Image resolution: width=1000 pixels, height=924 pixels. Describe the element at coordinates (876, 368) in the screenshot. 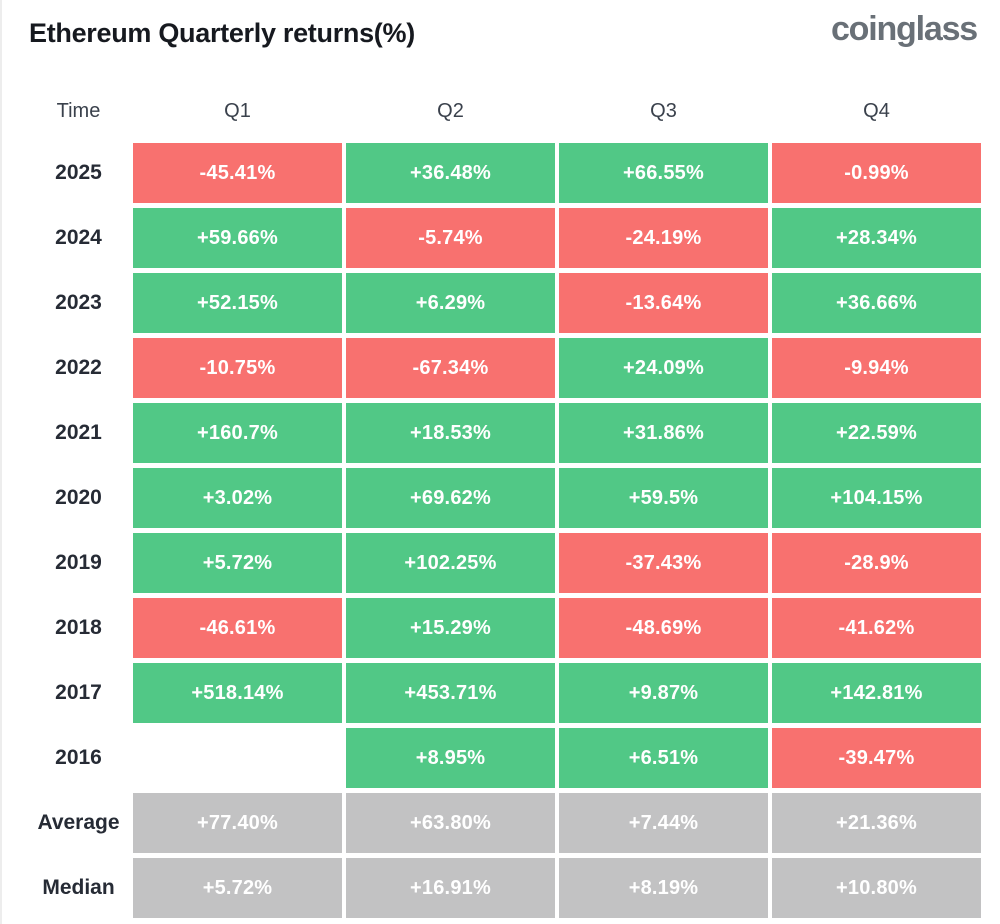

I see `return-cell: -9.94%` at that location.